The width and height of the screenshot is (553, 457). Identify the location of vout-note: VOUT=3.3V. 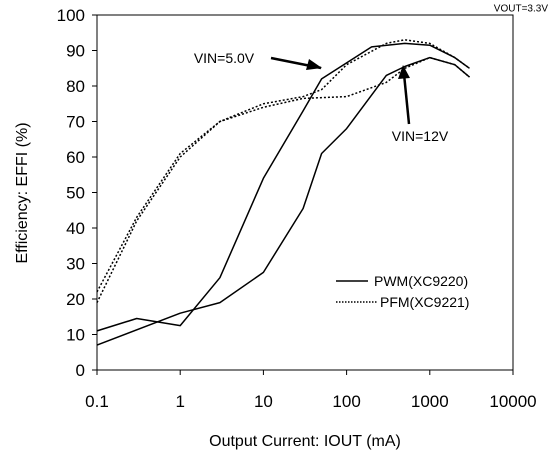
(521, 8).